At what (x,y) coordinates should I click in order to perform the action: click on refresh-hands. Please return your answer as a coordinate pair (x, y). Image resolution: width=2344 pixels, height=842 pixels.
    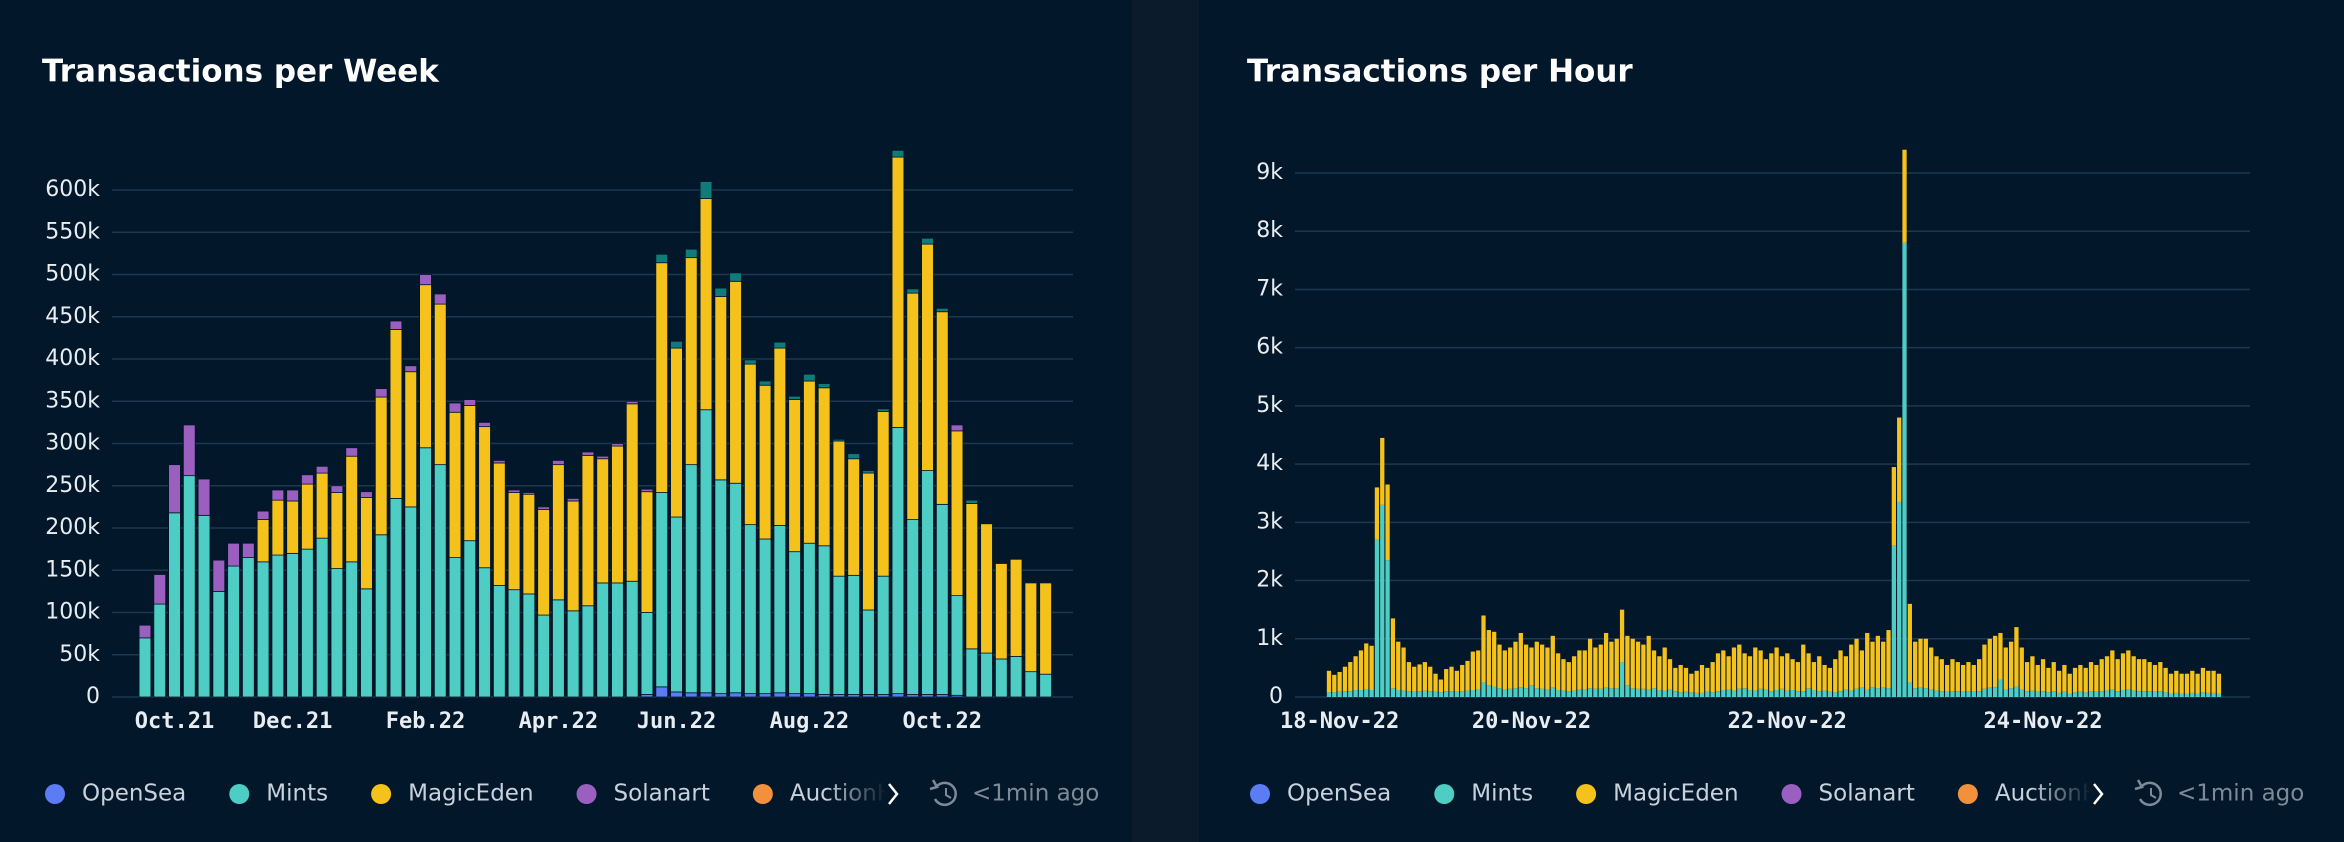
    Looking at the image, I should click on (948, 793).